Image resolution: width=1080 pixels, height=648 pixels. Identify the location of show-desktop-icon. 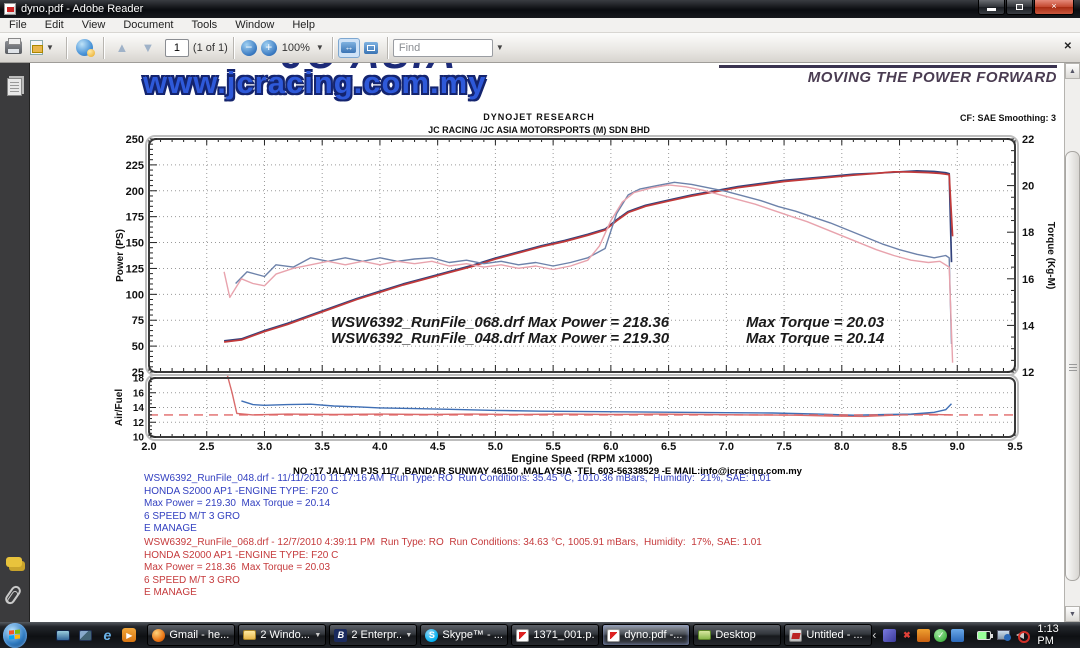
(63, 635).